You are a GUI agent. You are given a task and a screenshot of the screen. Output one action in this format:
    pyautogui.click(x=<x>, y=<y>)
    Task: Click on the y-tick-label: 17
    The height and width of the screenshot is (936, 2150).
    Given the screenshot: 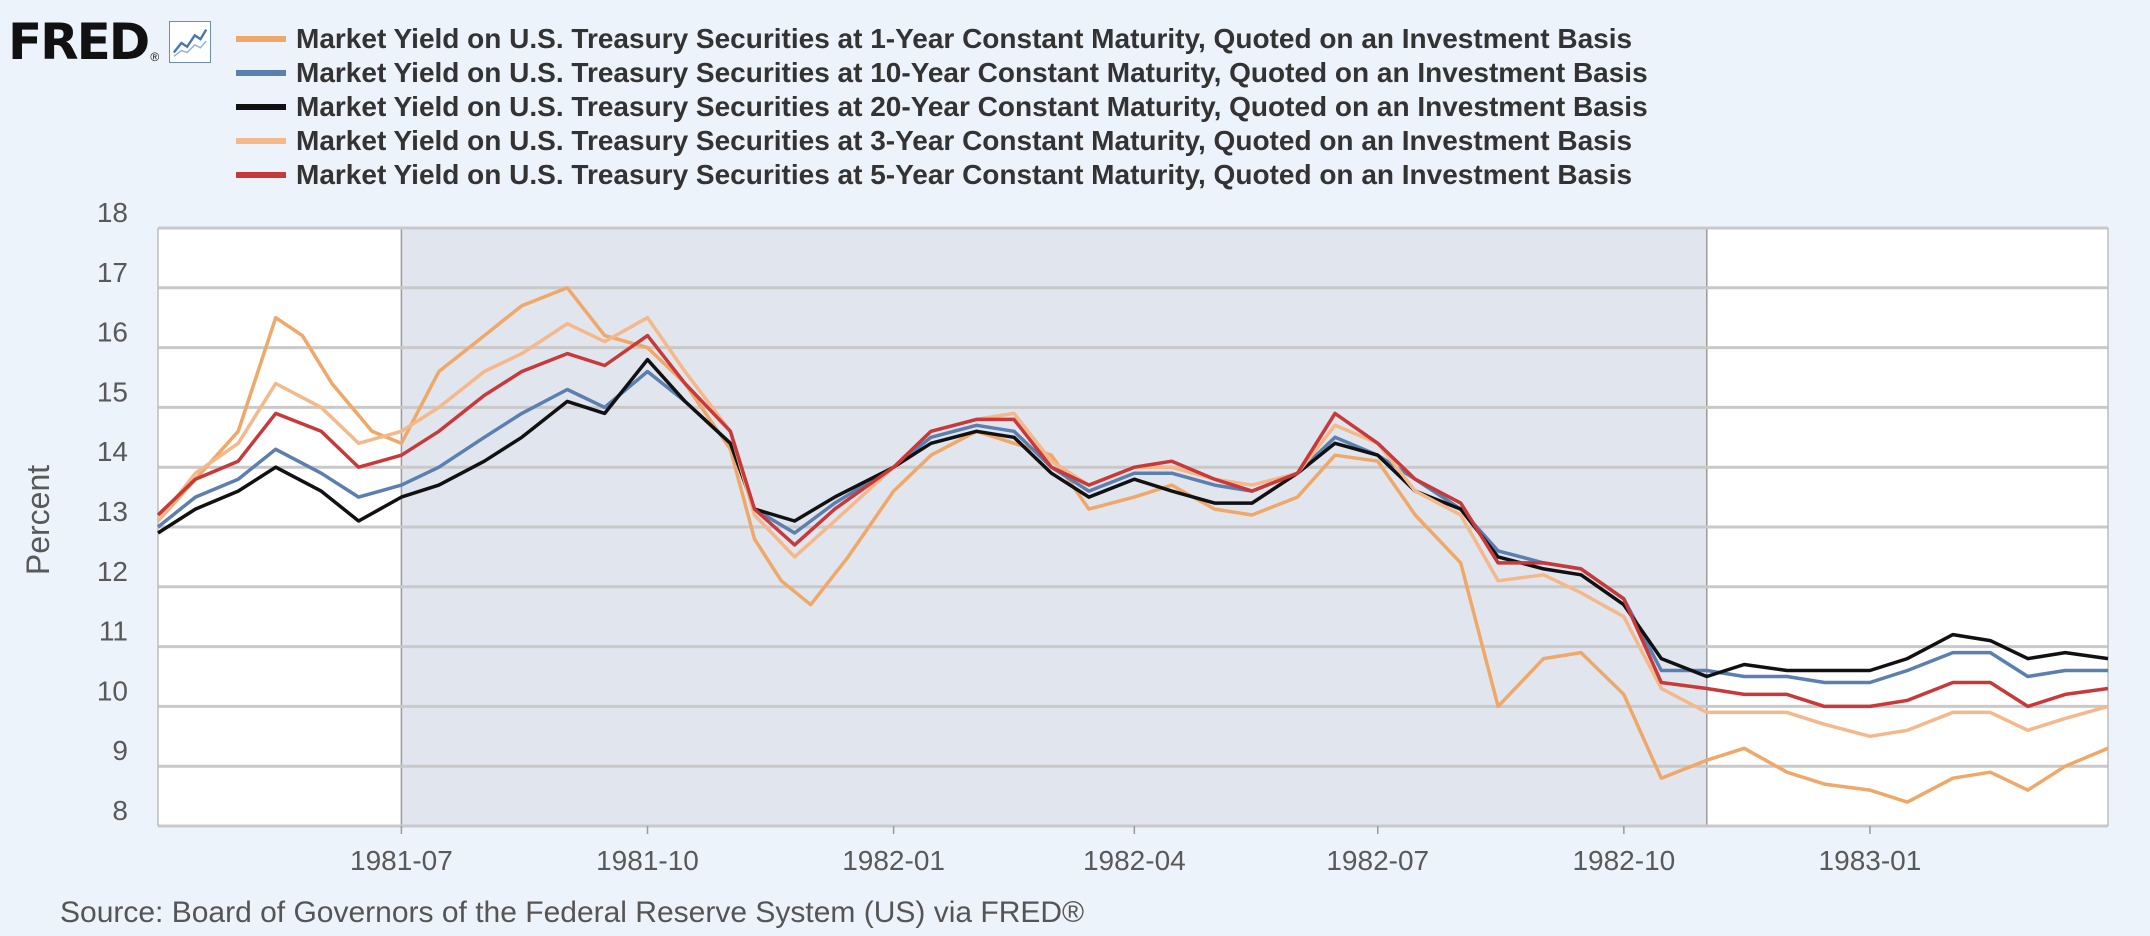 What is the action you would take?
    pyautogui.click(x=112, y=272)
    